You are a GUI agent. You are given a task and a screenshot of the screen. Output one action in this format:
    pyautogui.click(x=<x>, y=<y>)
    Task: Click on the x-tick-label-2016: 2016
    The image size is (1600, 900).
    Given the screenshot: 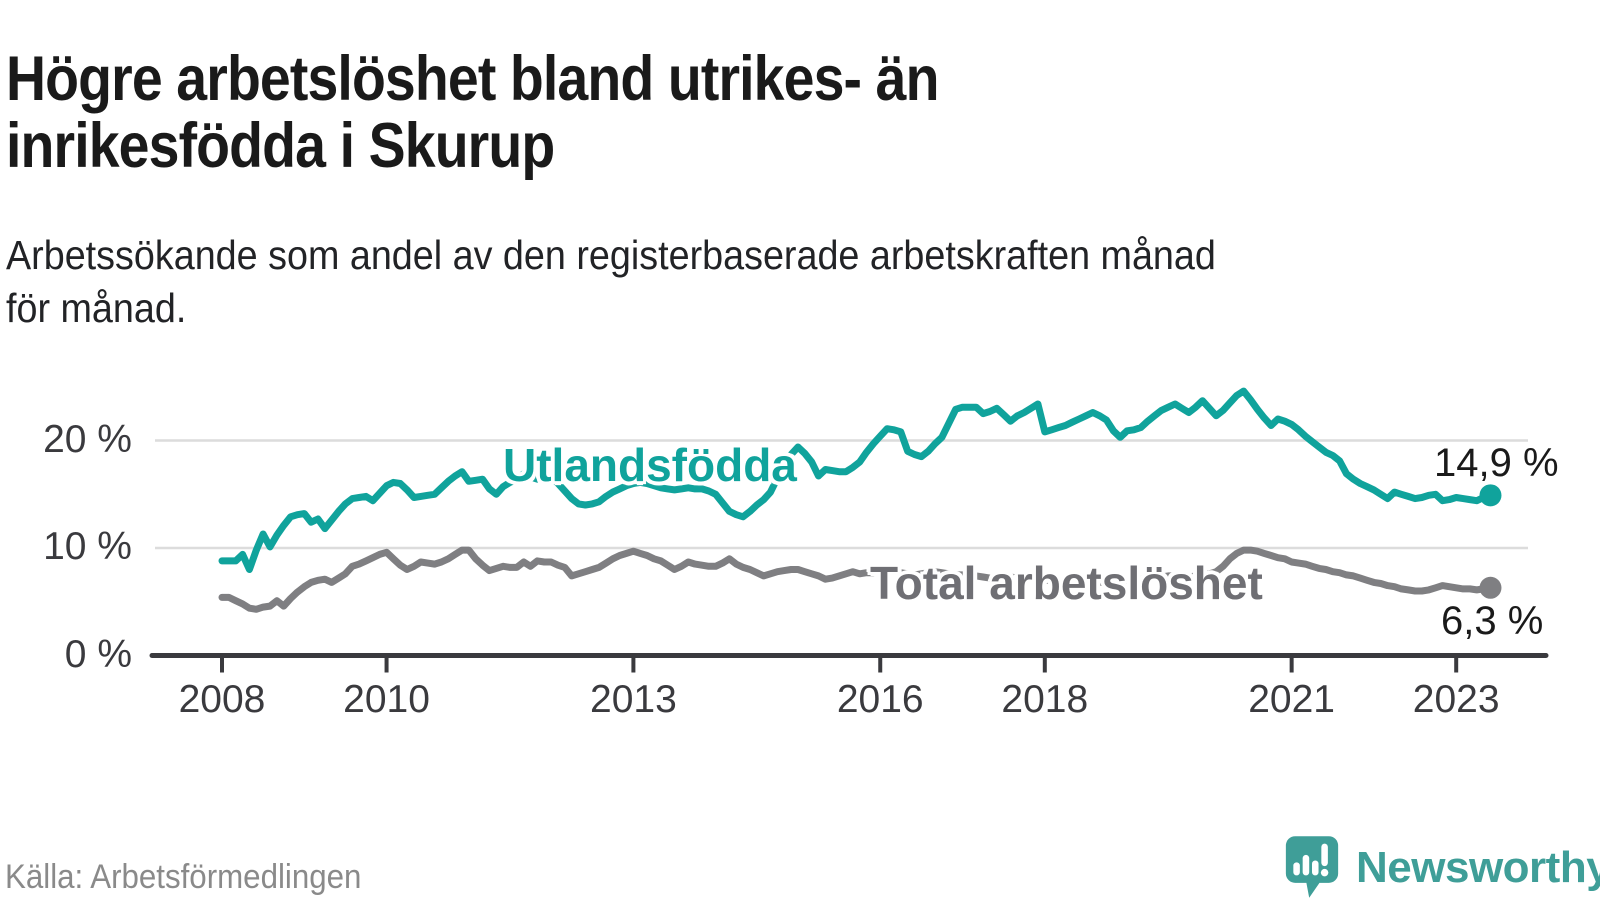 What is the action you would take?
    pyautogui.click(x=880, y=699)
    